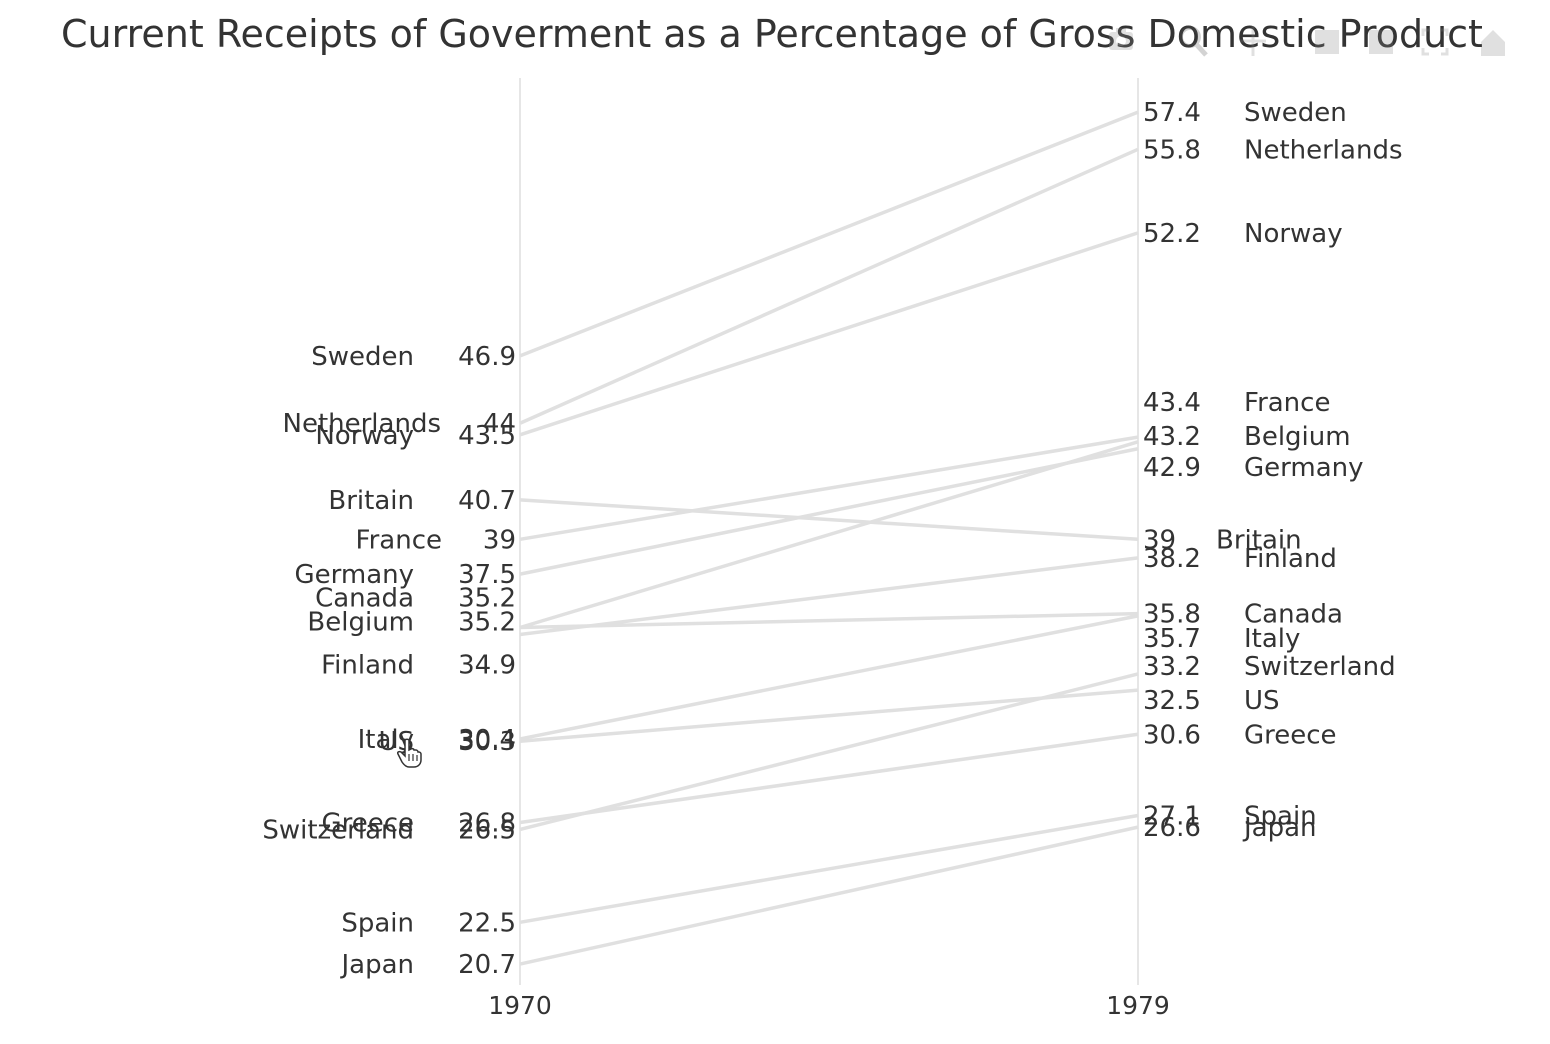 The image size is (1550, 1044). Describe the element at coordinates (499, 424) in the screenshot. I see `value-label-1970-netherlands: 44` at that location.